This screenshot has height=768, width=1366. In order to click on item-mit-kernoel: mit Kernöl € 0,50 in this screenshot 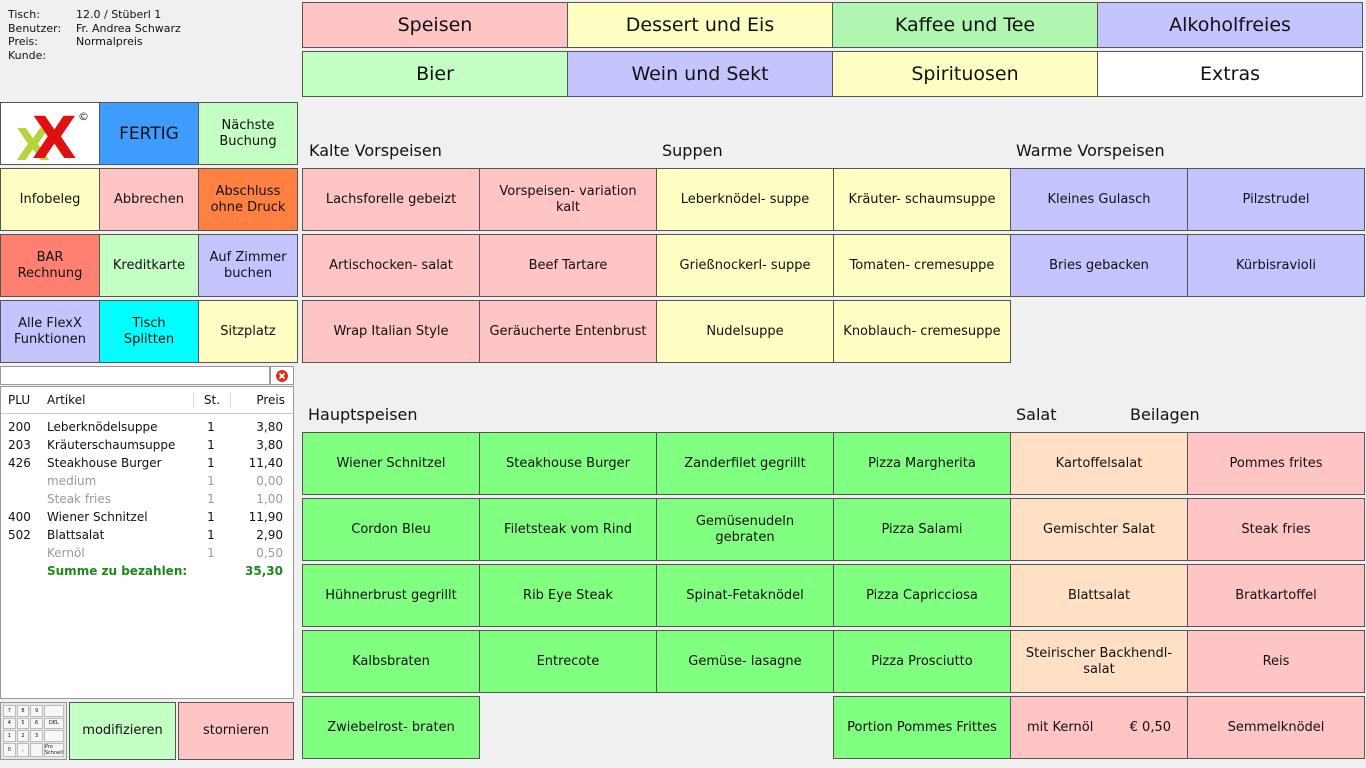, I will do `click(1099, 727)`.